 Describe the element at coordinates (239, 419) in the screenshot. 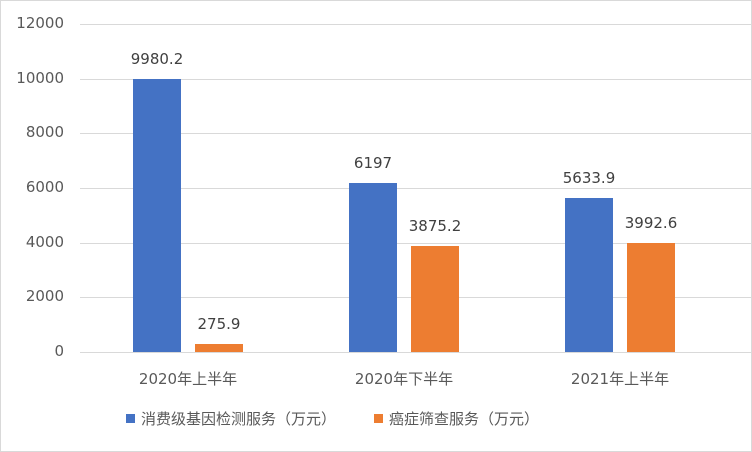

I see `legend-label: 消费级基因检测服务（万元）` at that location.